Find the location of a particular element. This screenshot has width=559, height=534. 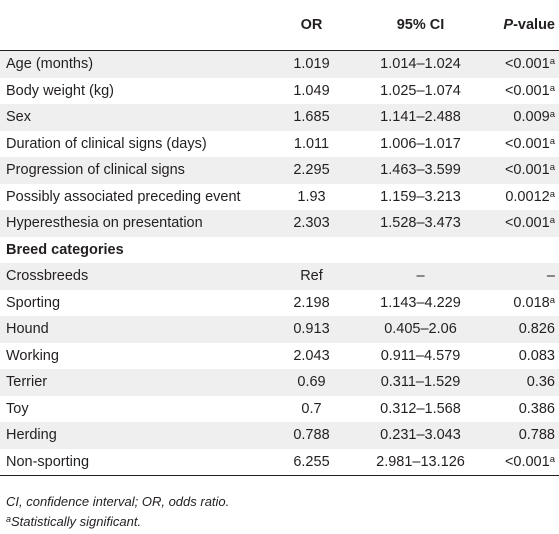

table-row: Working 2.043 0.911–4.579 0.083 is located at coordinates (279, 355).